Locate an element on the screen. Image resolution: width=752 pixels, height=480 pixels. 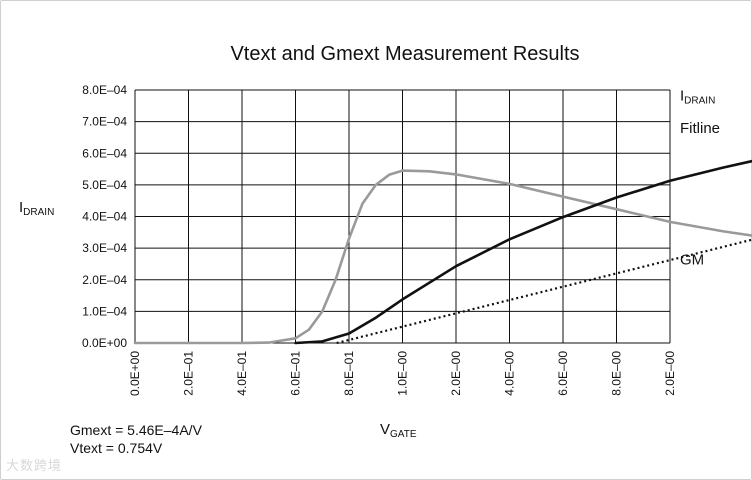
watermark: 大数跨境 is located at coordinates (34, 465).